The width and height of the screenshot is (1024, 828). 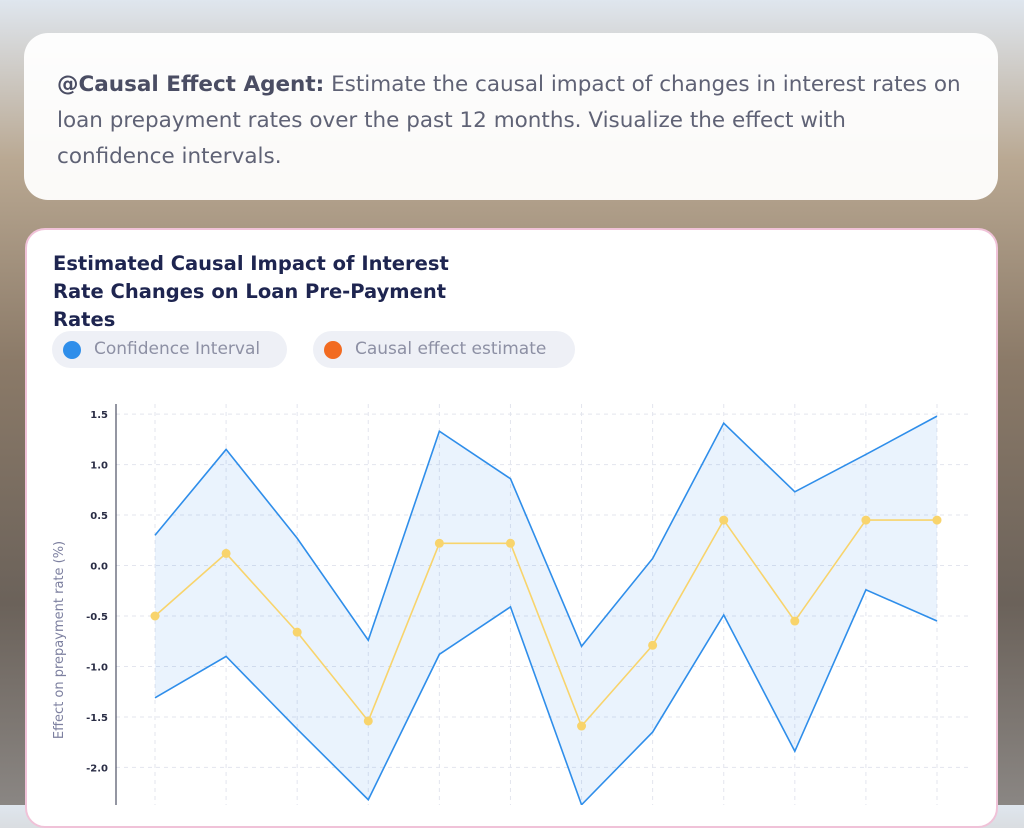 What do you see at coordinates (97, 718) in the screenshot?
I see `y-tick-label: -1.5` at bounding box center [97, 718].